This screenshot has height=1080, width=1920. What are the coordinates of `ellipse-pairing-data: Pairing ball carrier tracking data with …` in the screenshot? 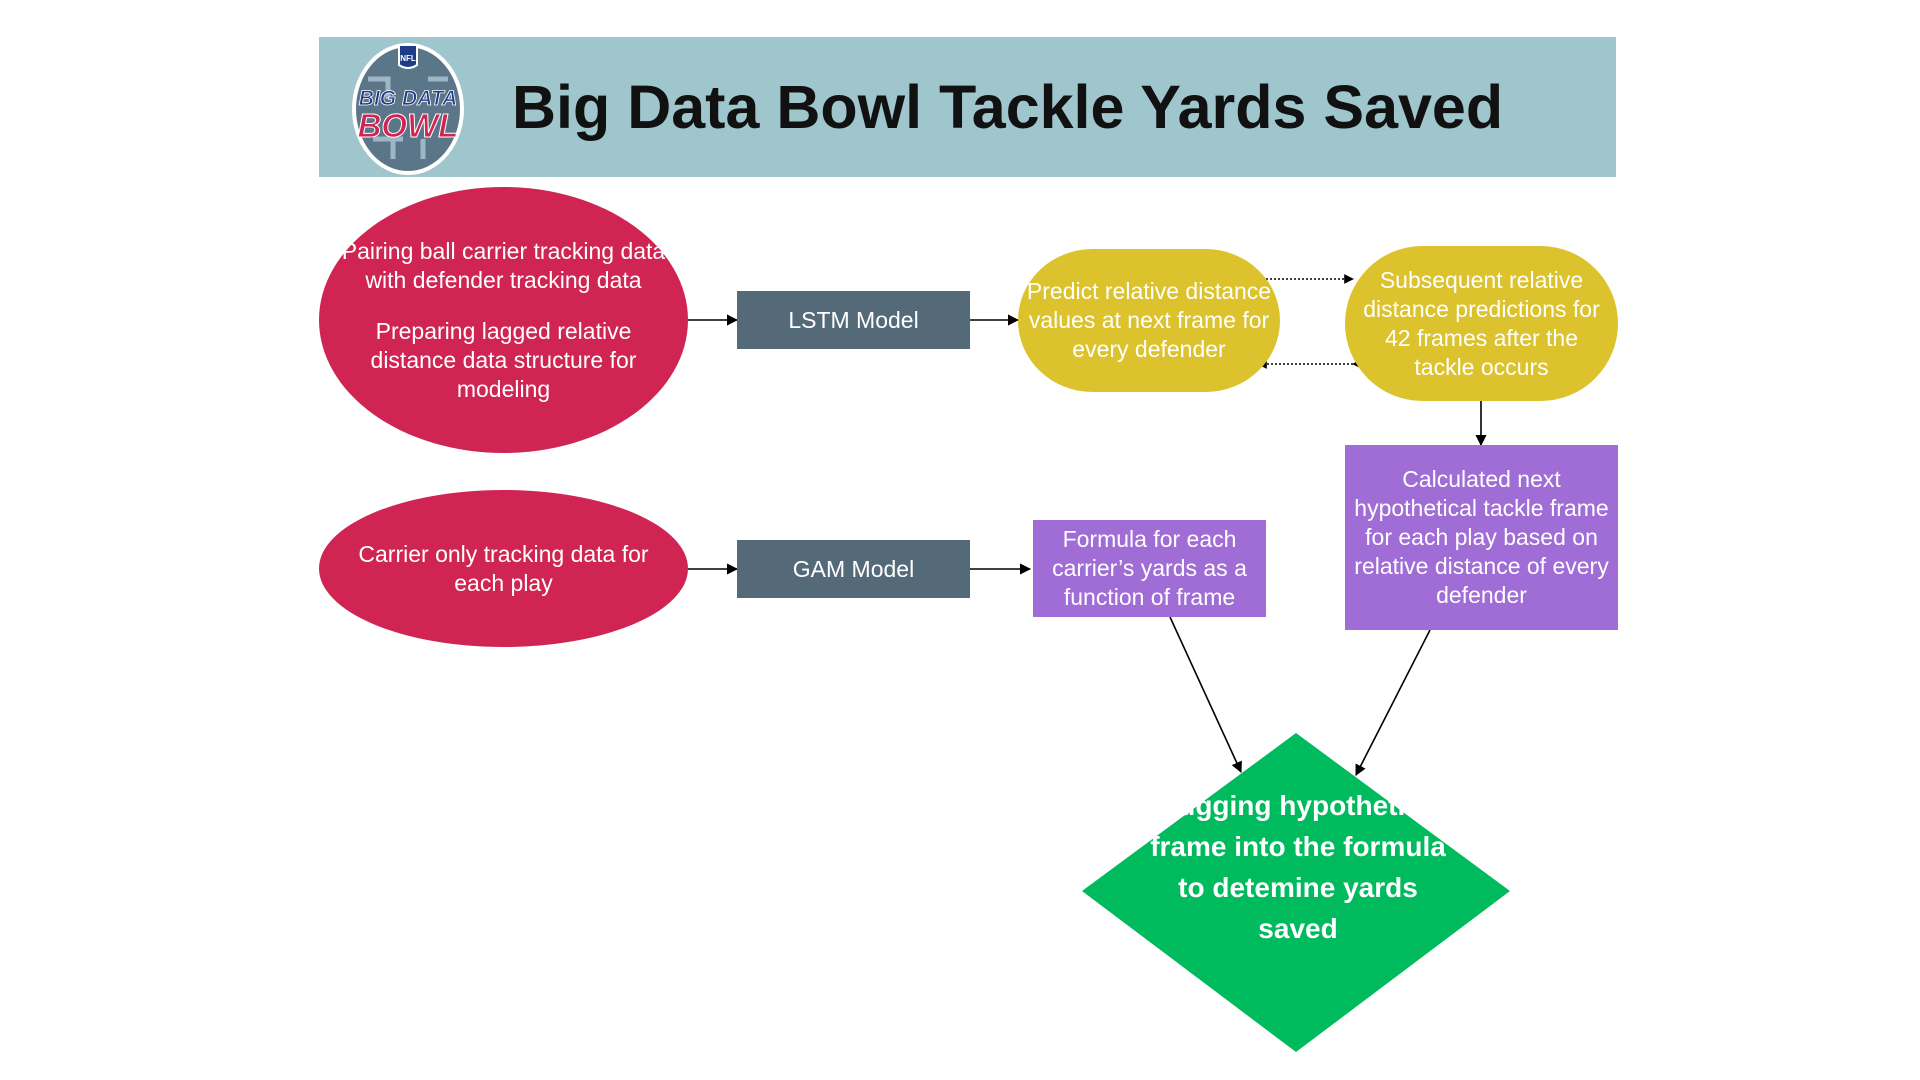 It's located at (503, 320).